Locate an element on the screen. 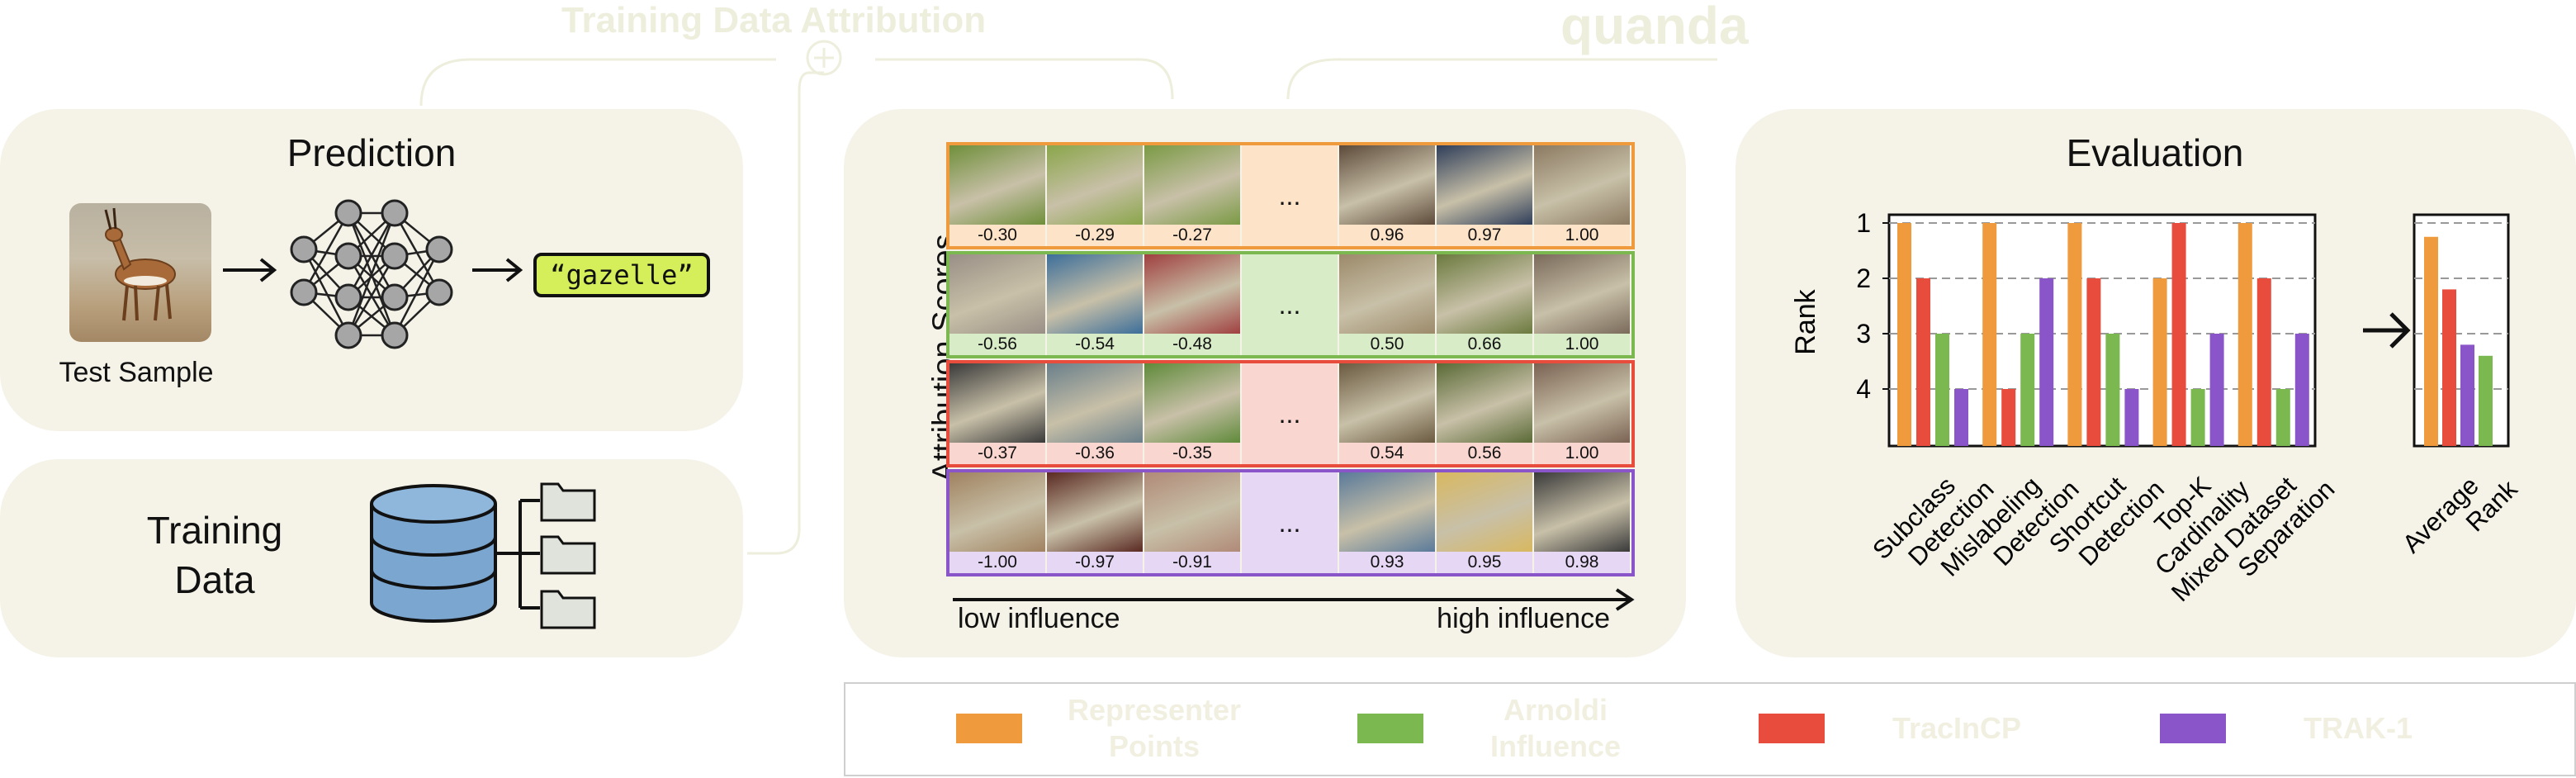 The width and height of the screenshot is (2576, 778). training-sample-tile: -0.30 is located at coordinates (997, 196).